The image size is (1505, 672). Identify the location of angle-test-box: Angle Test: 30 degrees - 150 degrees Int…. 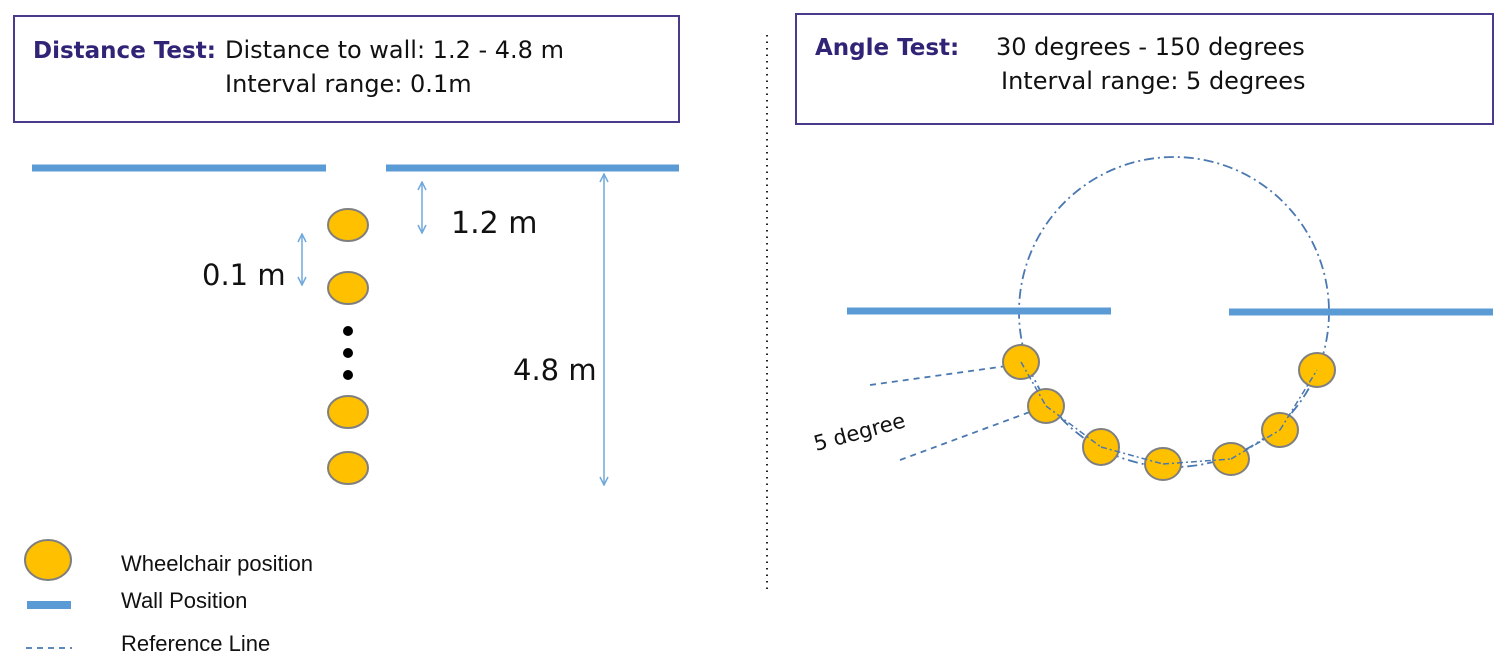
(1144, 69).